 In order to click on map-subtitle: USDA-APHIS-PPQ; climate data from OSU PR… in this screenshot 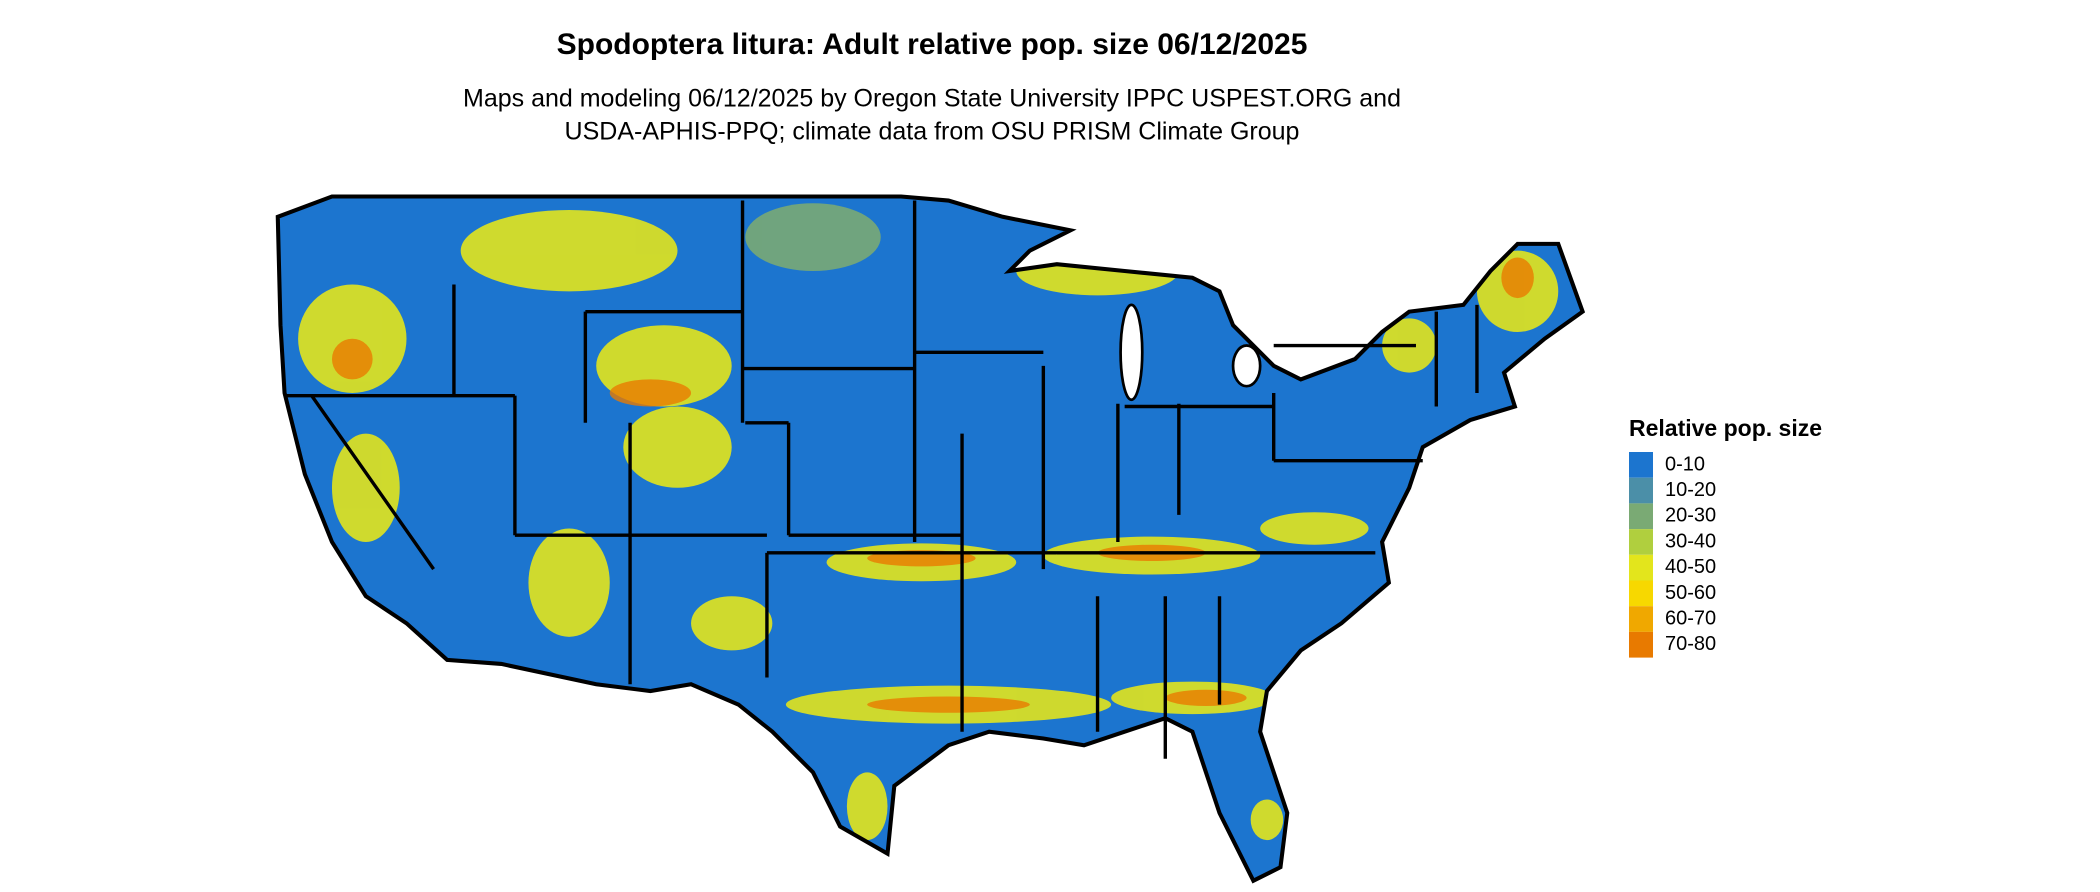, I will do `click(932, 132)`.